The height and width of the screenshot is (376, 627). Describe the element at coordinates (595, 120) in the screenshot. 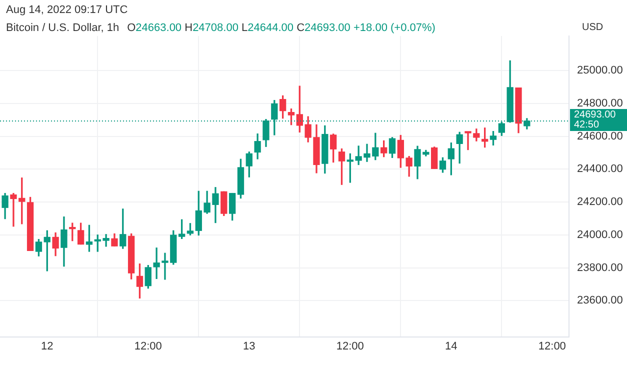

I see `ref-line-label: 24693.00 42:50` at that location.